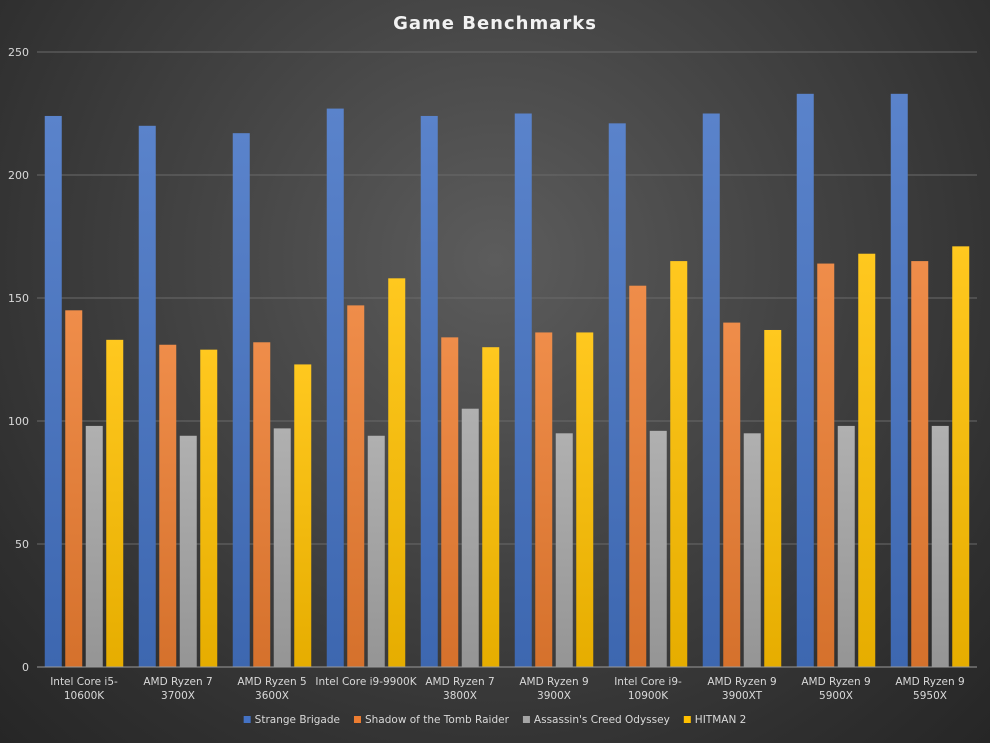 Image resolution: width=990 pixels, height=743 pixels. What do you see at coordinates (846, 546) in the screenshot?
I see `bar-assassin-s-creed-odyssey-amd-ryzen-9-5900x` at bounding box center [846, 546].